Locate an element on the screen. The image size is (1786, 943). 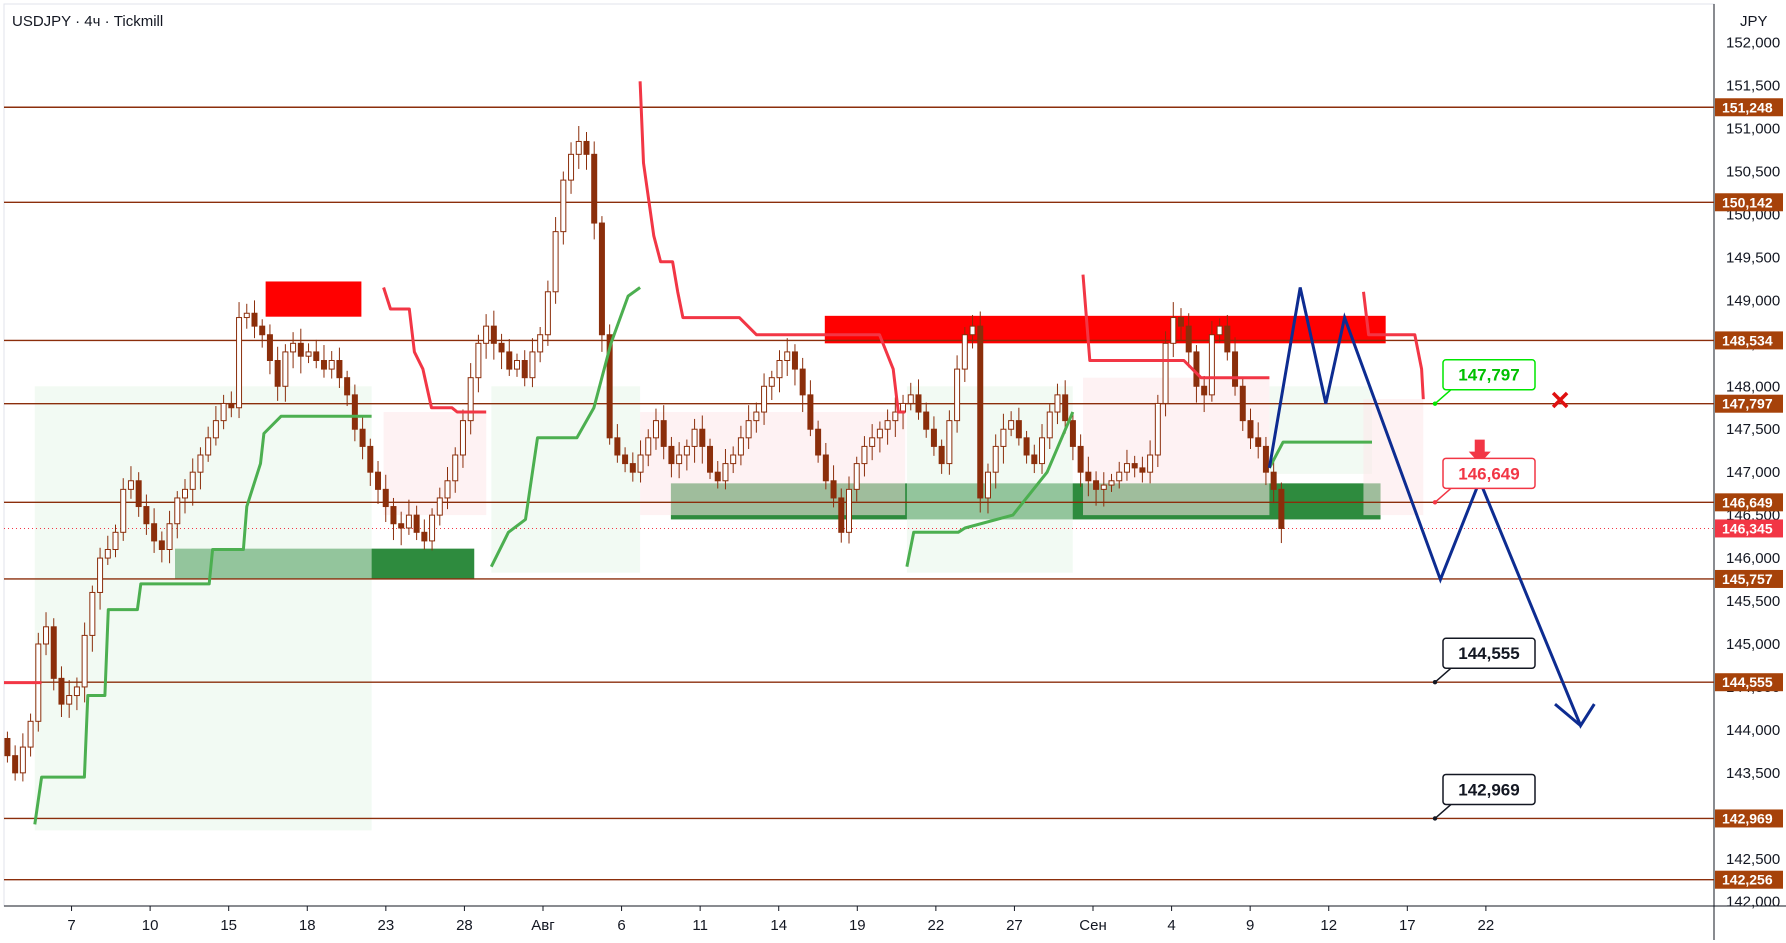
time-tick-label-14: 4 is located at coordinates (1171, 925).